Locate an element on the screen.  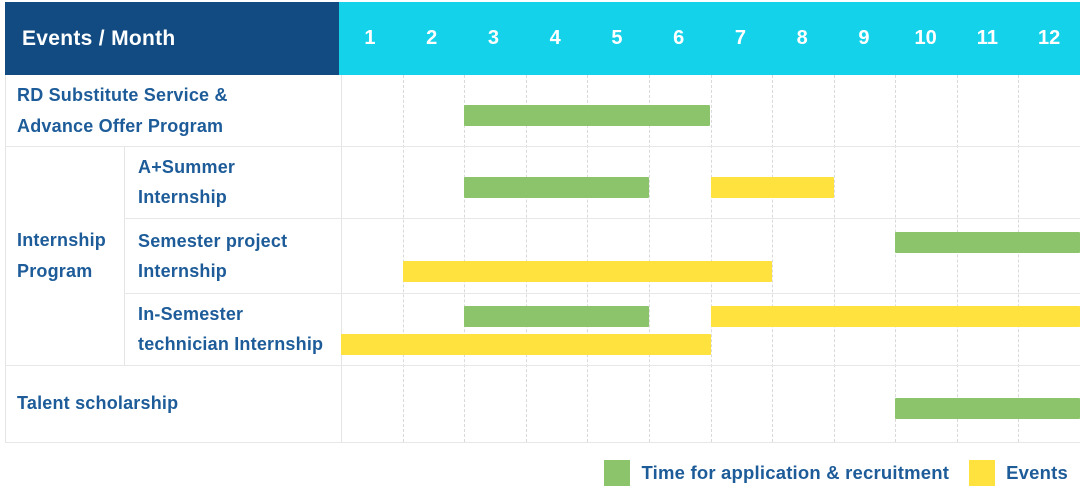
row-label-line: technician Internship is located at coordinates (231, 344).